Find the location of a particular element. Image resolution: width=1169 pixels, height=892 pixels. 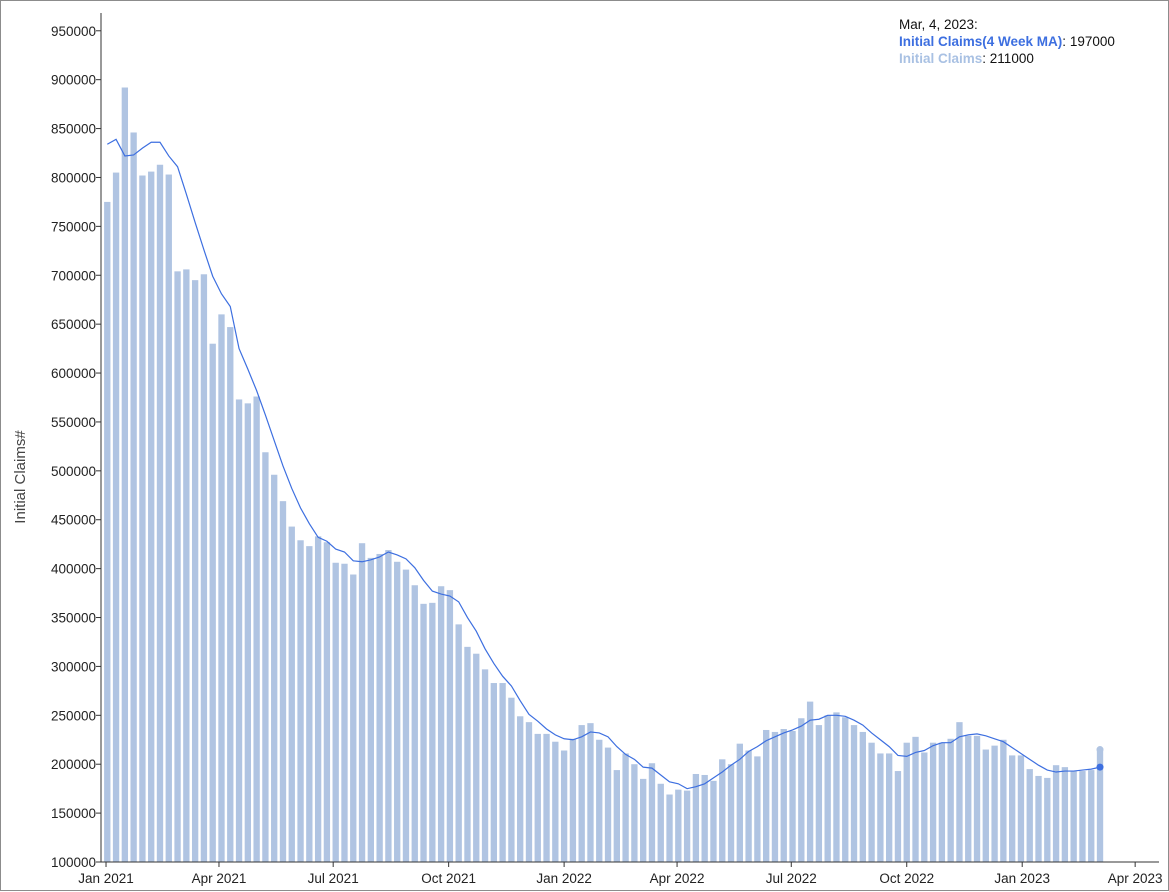

y-tick-label: 450000 is located at coordinates (73, 520).